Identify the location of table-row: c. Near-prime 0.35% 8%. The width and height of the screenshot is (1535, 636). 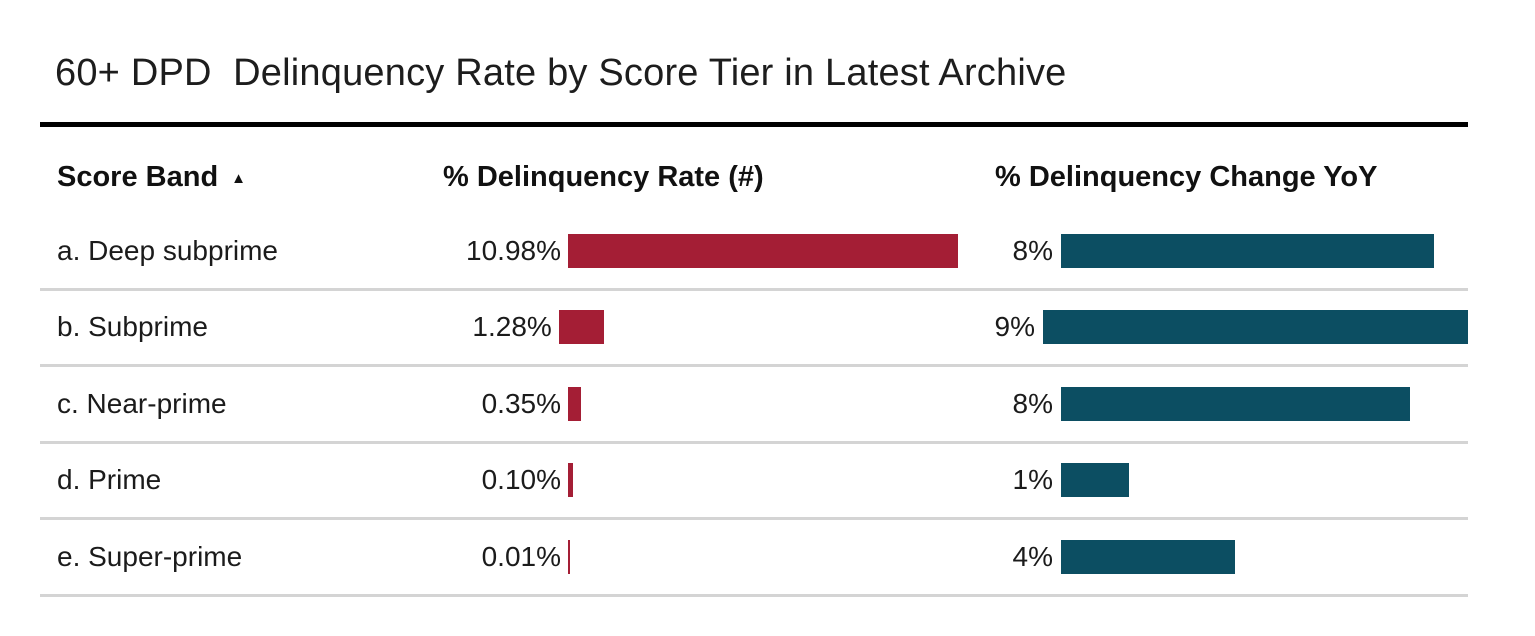
(754, 405).